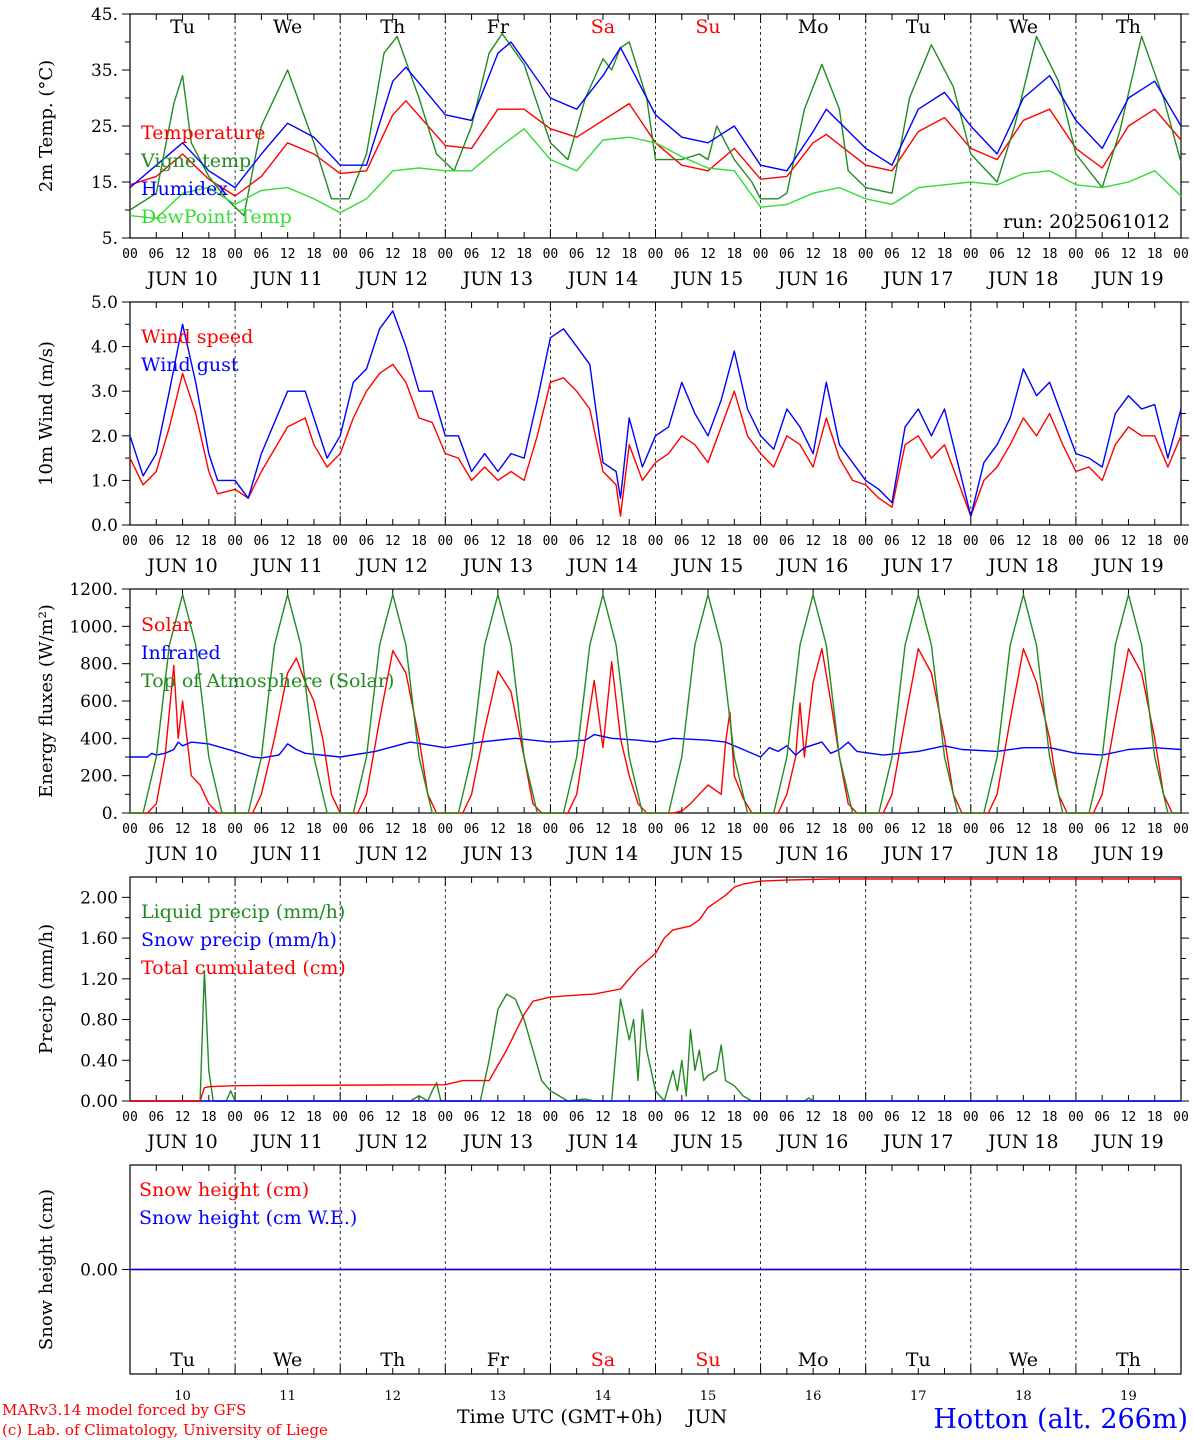  I want to click on weekday-label: We, so click(1023, 27).